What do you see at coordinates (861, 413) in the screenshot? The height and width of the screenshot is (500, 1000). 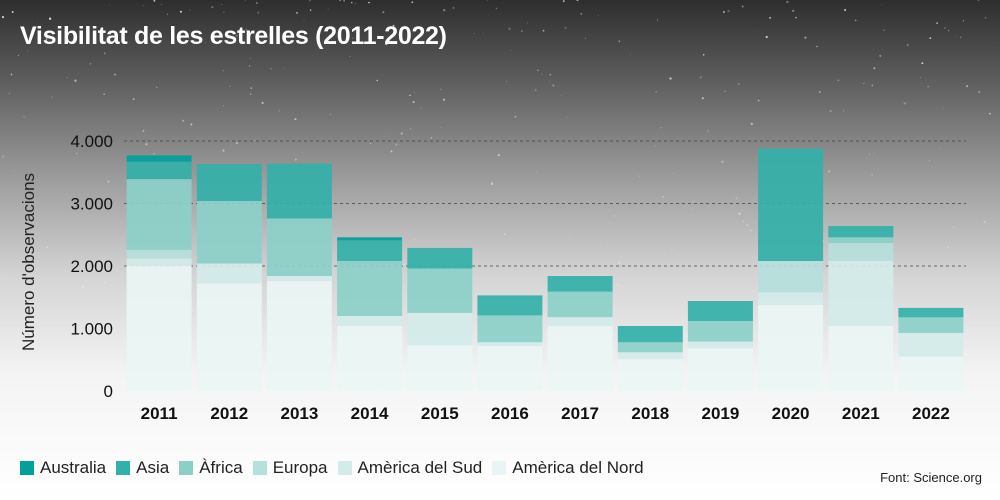 I see `x-tick-label: 2021` at bounding box center [861, 413].